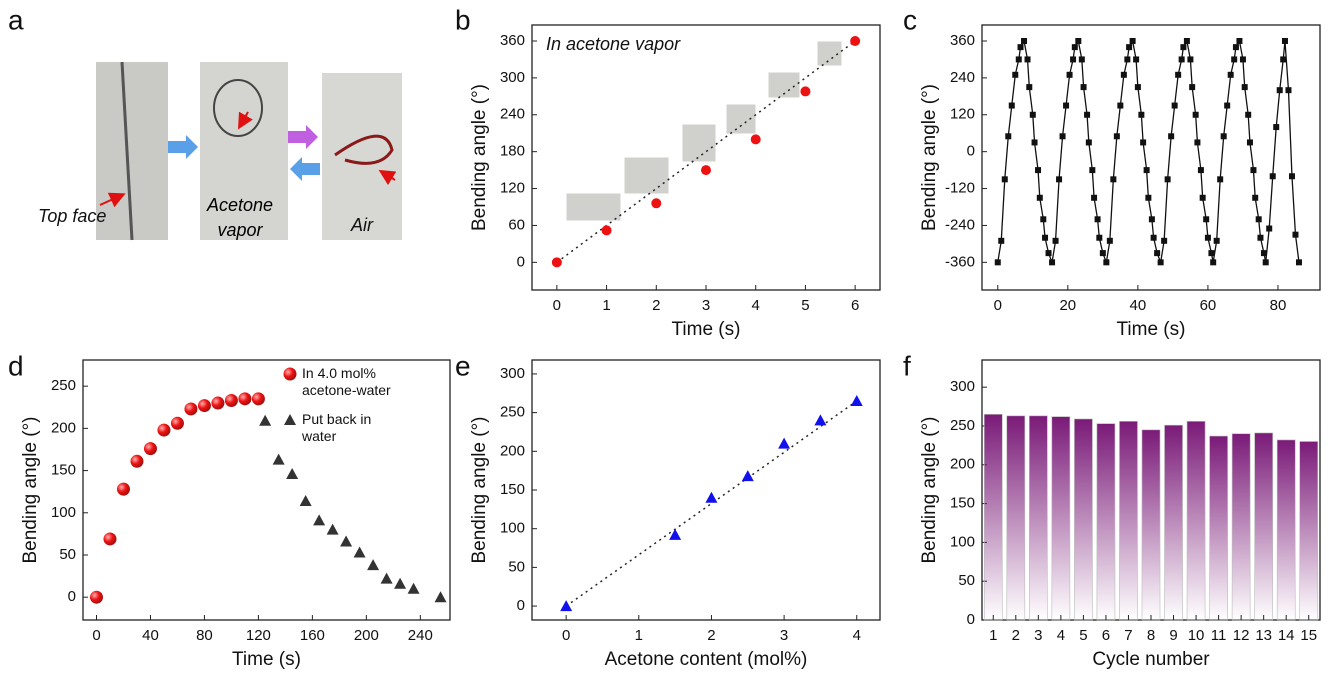 This screenshot has width=1332, height=679. Describe the element at coordinates (1106, 635) in the screenshot. I see `x-tick-label: 6` at that location.